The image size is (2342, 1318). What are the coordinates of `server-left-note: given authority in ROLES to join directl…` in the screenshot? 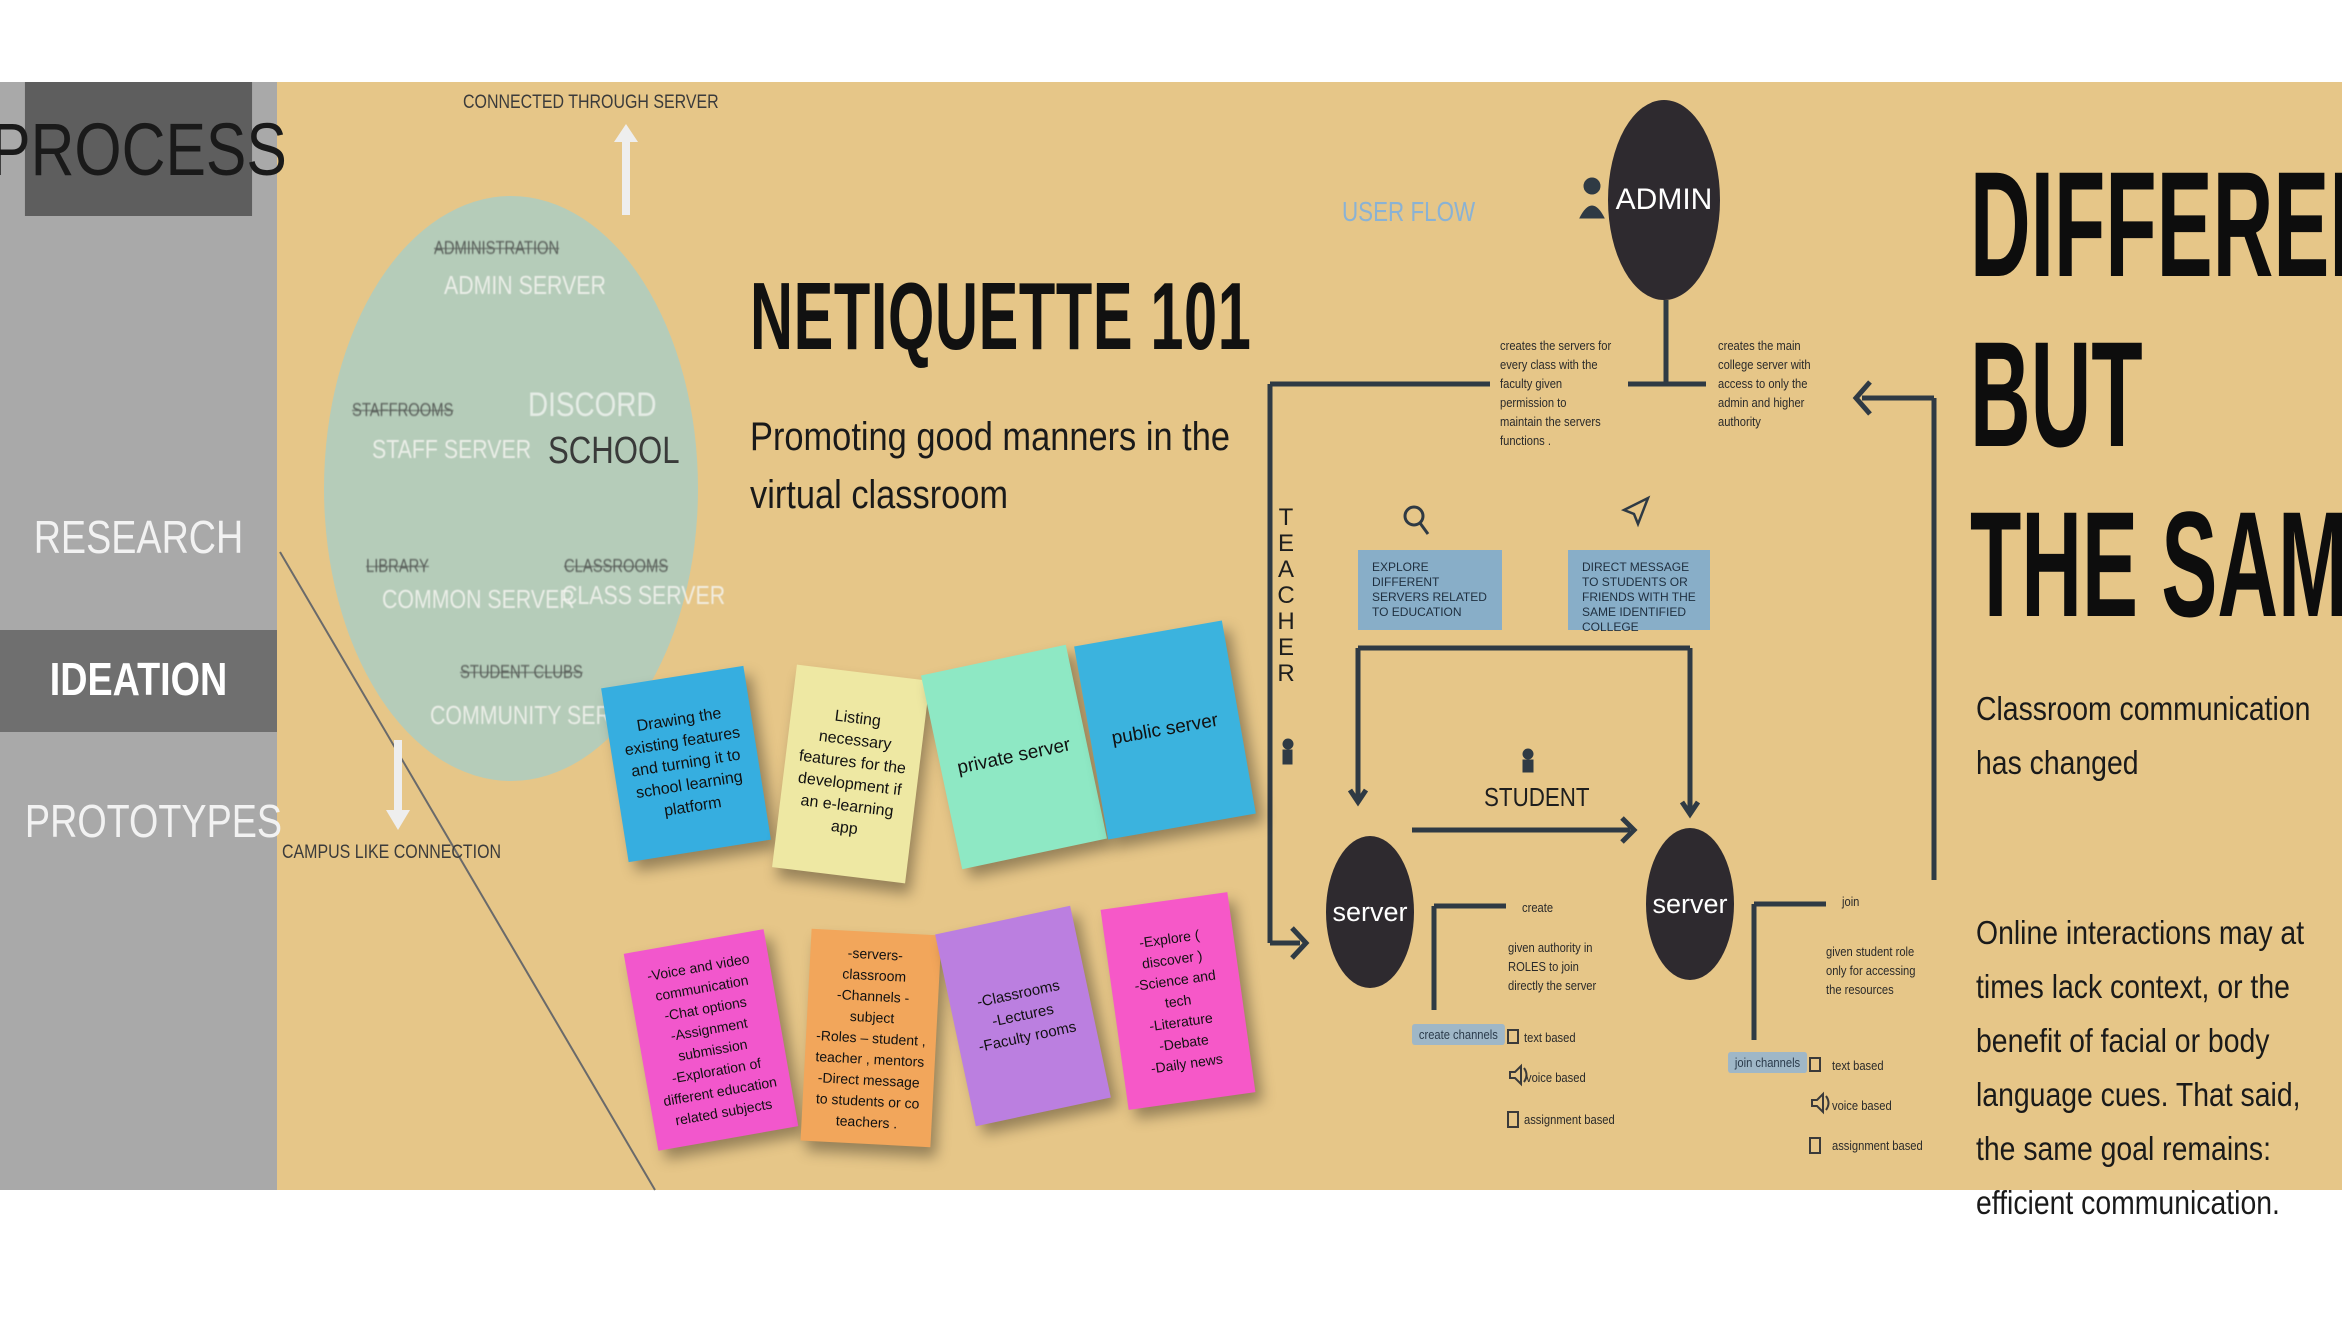 It's located at (1552, 966).